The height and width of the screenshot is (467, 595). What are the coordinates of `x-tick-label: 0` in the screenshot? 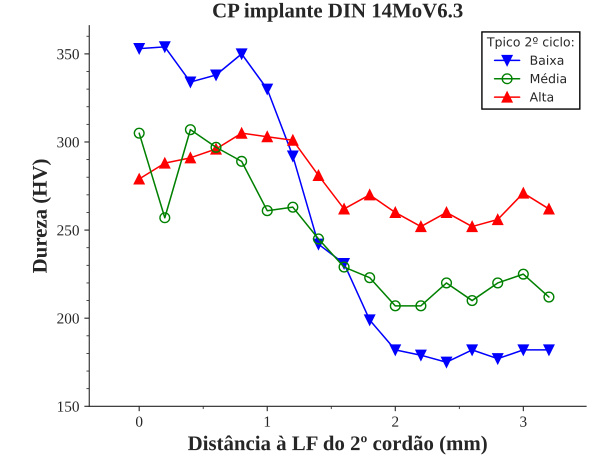 It's located at (139, 421).